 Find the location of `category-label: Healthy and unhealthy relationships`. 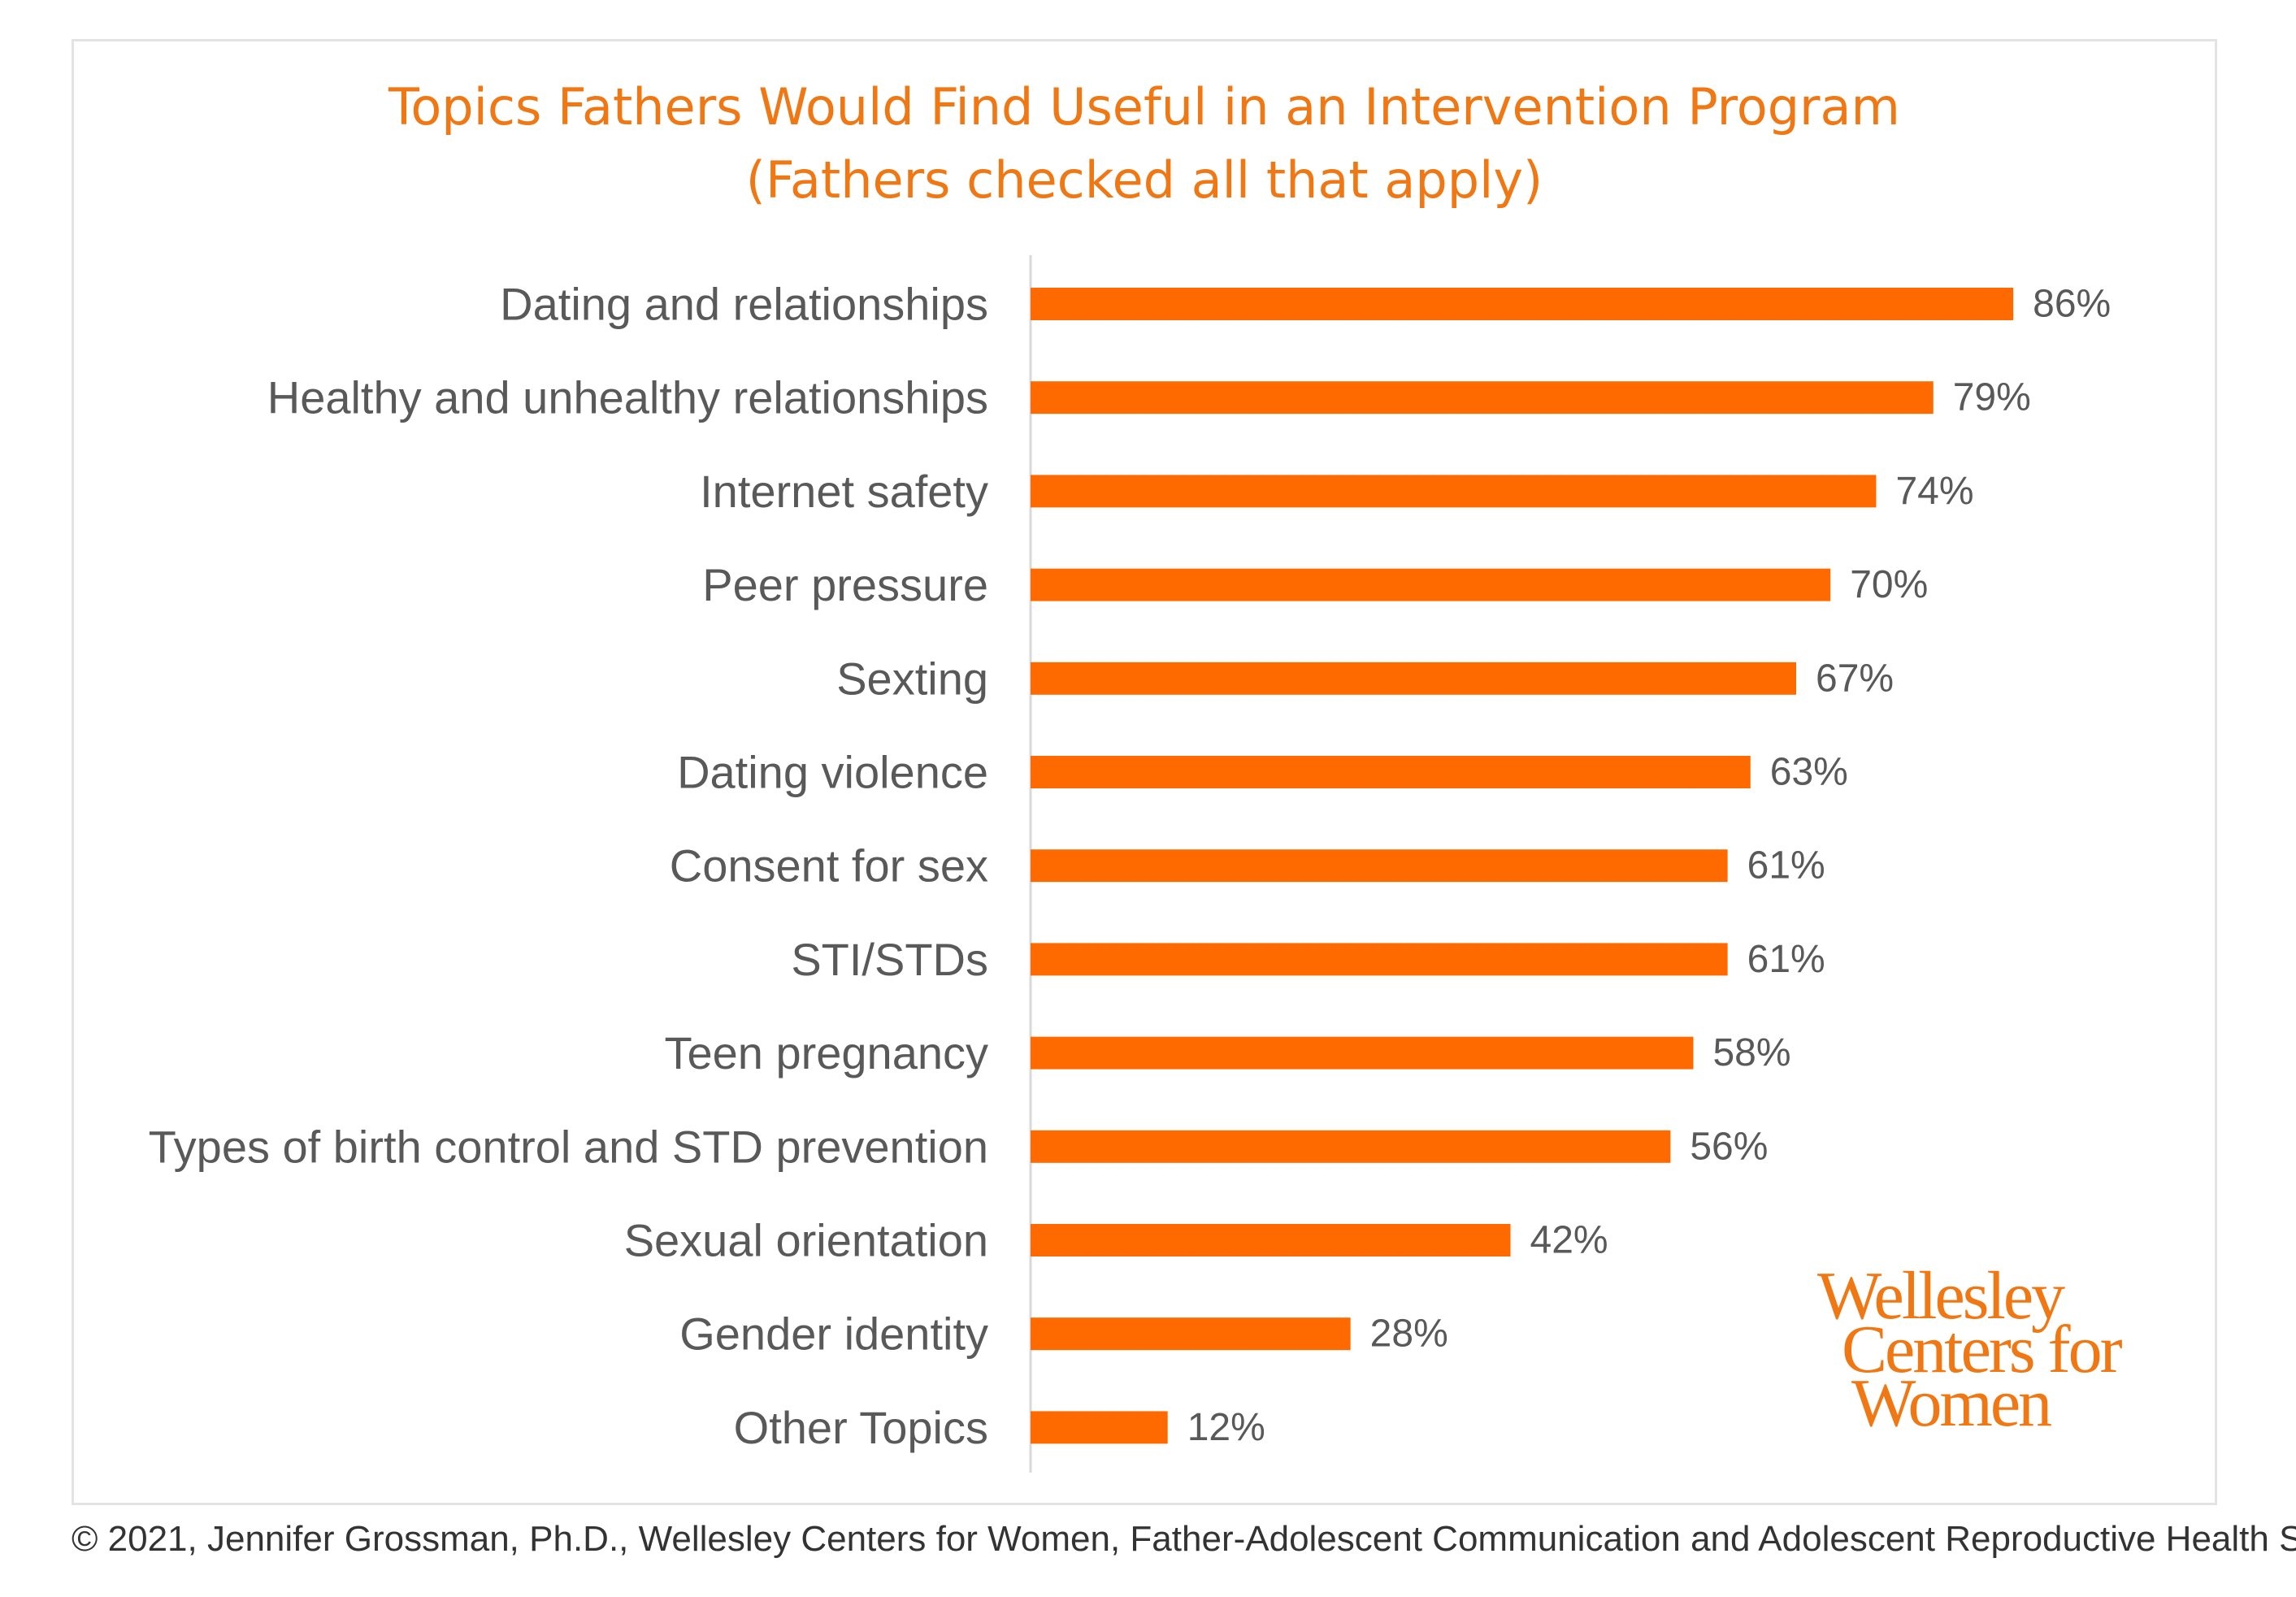

category-label: Healthy and unhealthy relationships is located at coordinates (627, 397).